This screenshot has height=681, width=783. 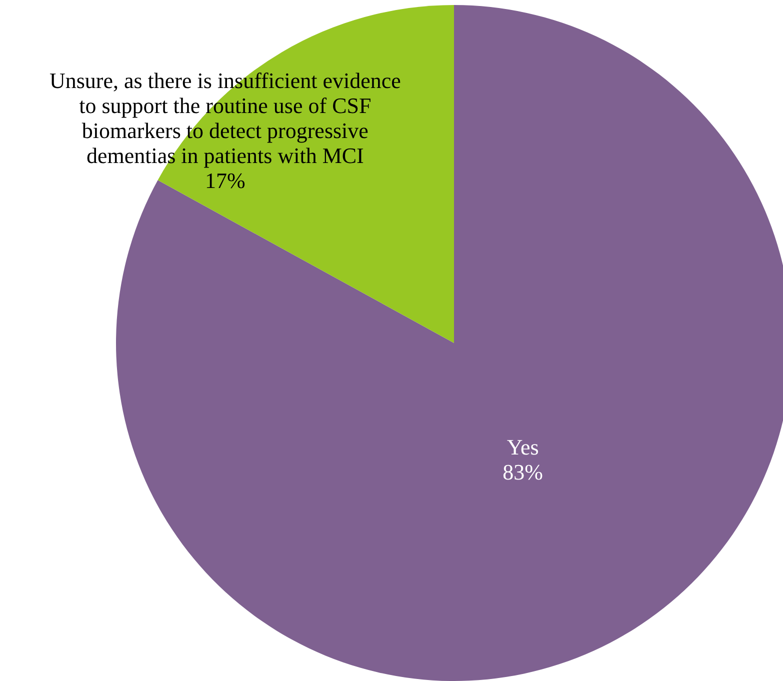 I want to click on data-label: 17%, so click(x=225, y=181).